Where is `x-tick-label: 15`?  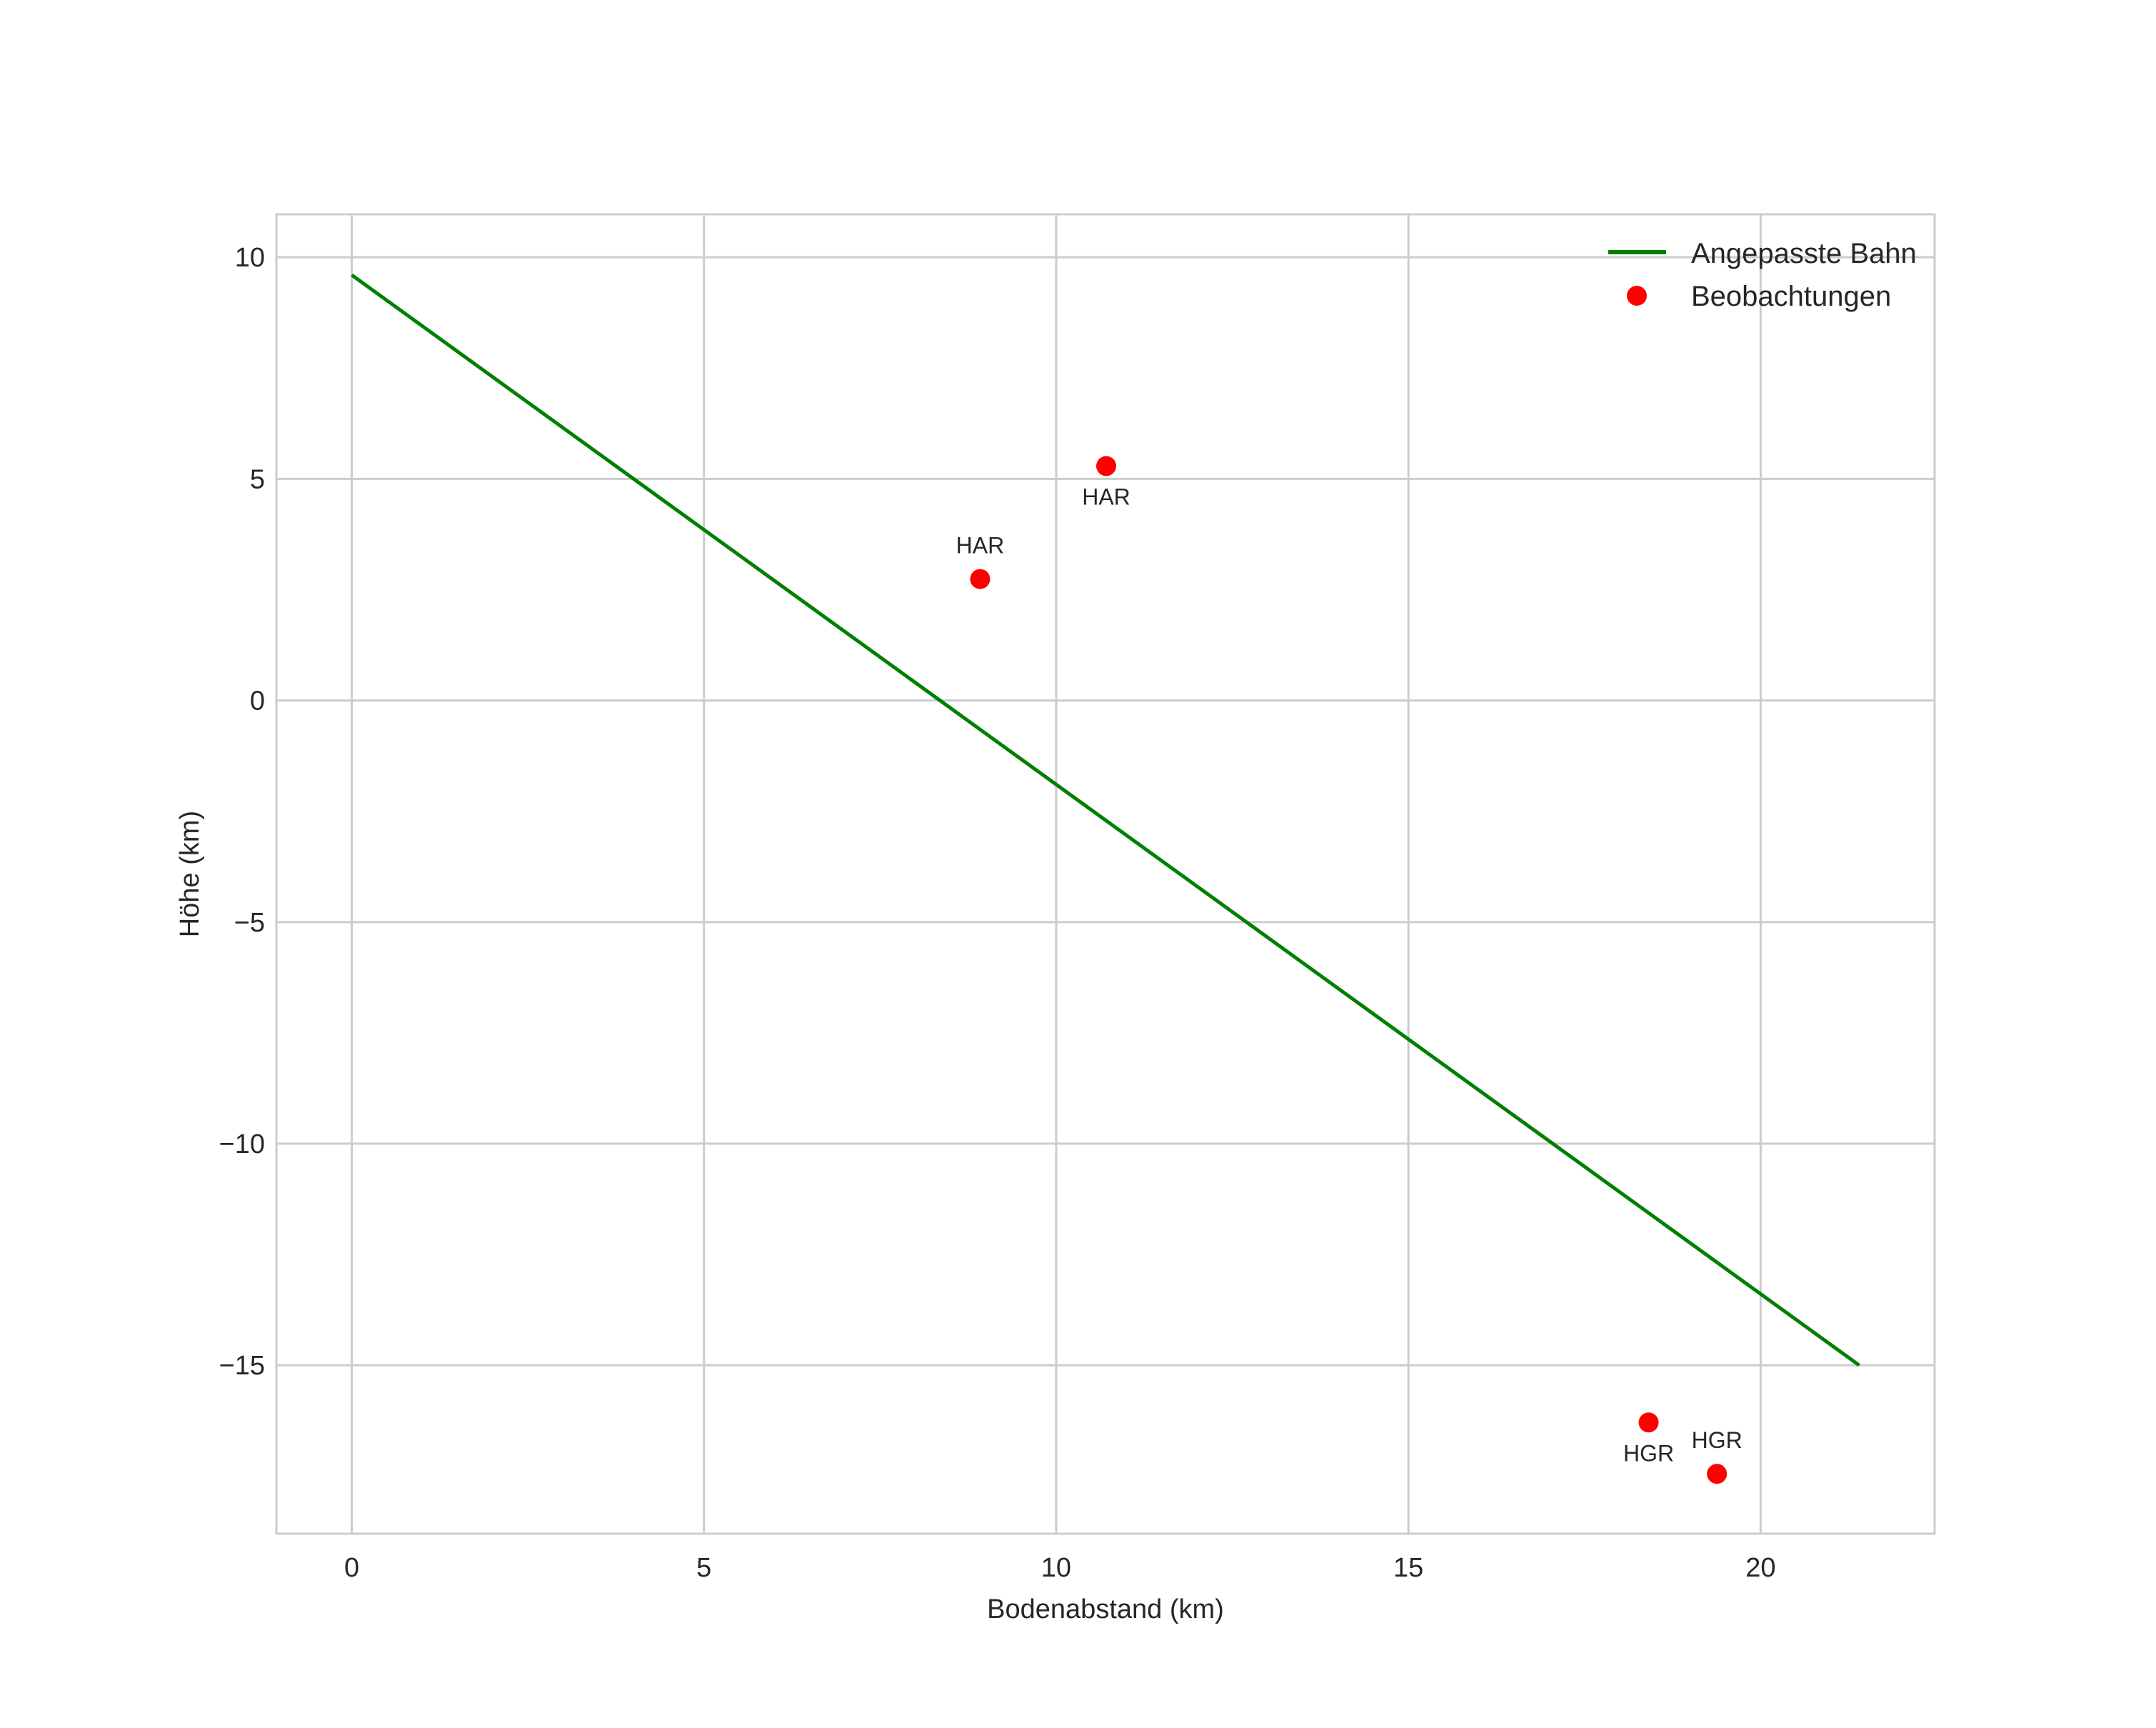 x-tick-label: 15 is located at coordinates (1408, 1568).